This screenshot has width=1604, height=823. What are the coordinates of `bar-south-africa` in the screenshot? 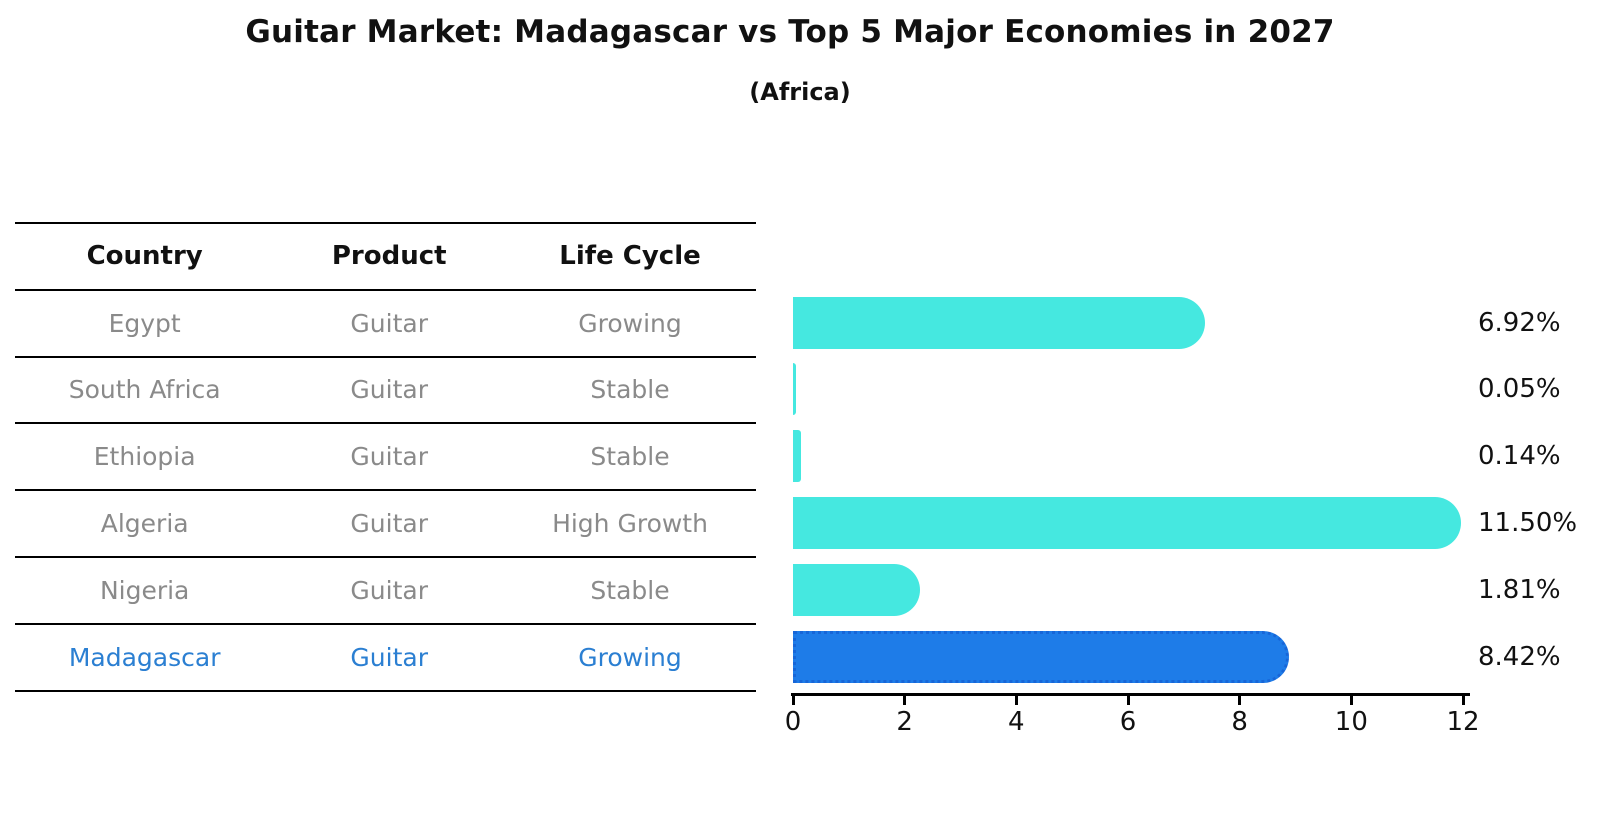 It's located at (794, 389).